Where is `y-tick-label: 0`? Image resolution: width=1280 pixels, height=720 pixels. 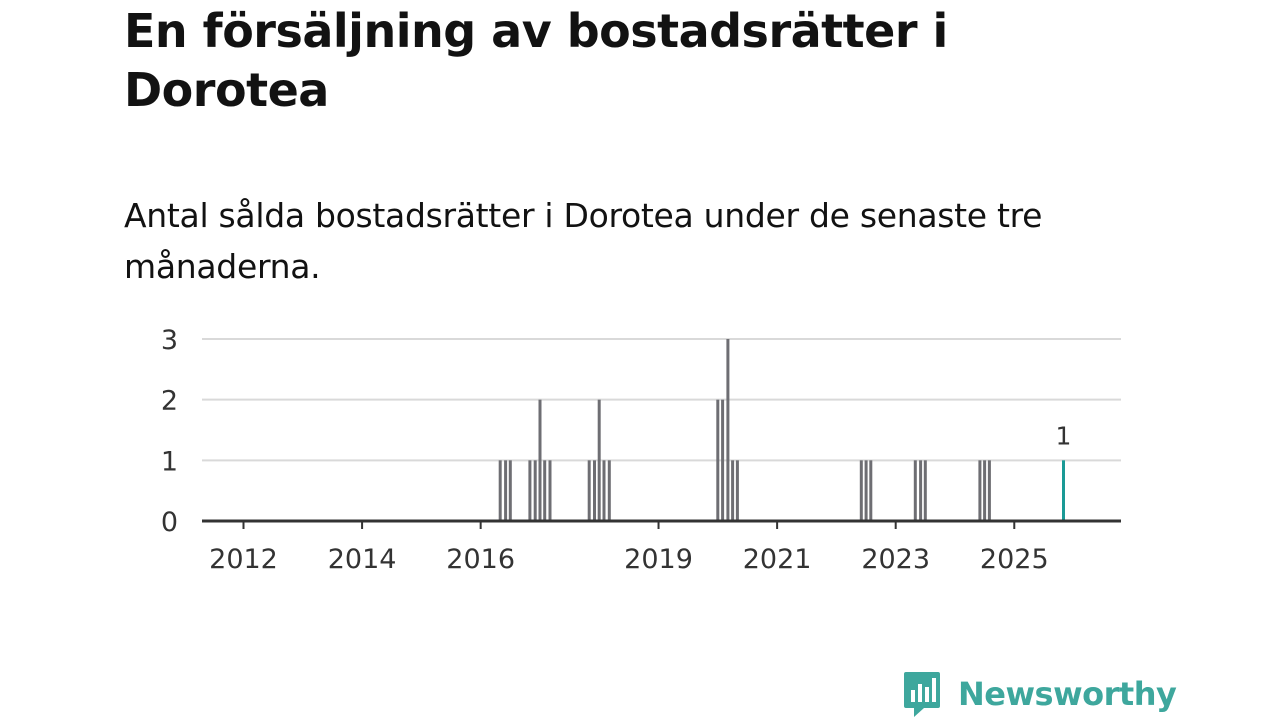 y-tick-label: 0 is located at coordinates (169, 522).